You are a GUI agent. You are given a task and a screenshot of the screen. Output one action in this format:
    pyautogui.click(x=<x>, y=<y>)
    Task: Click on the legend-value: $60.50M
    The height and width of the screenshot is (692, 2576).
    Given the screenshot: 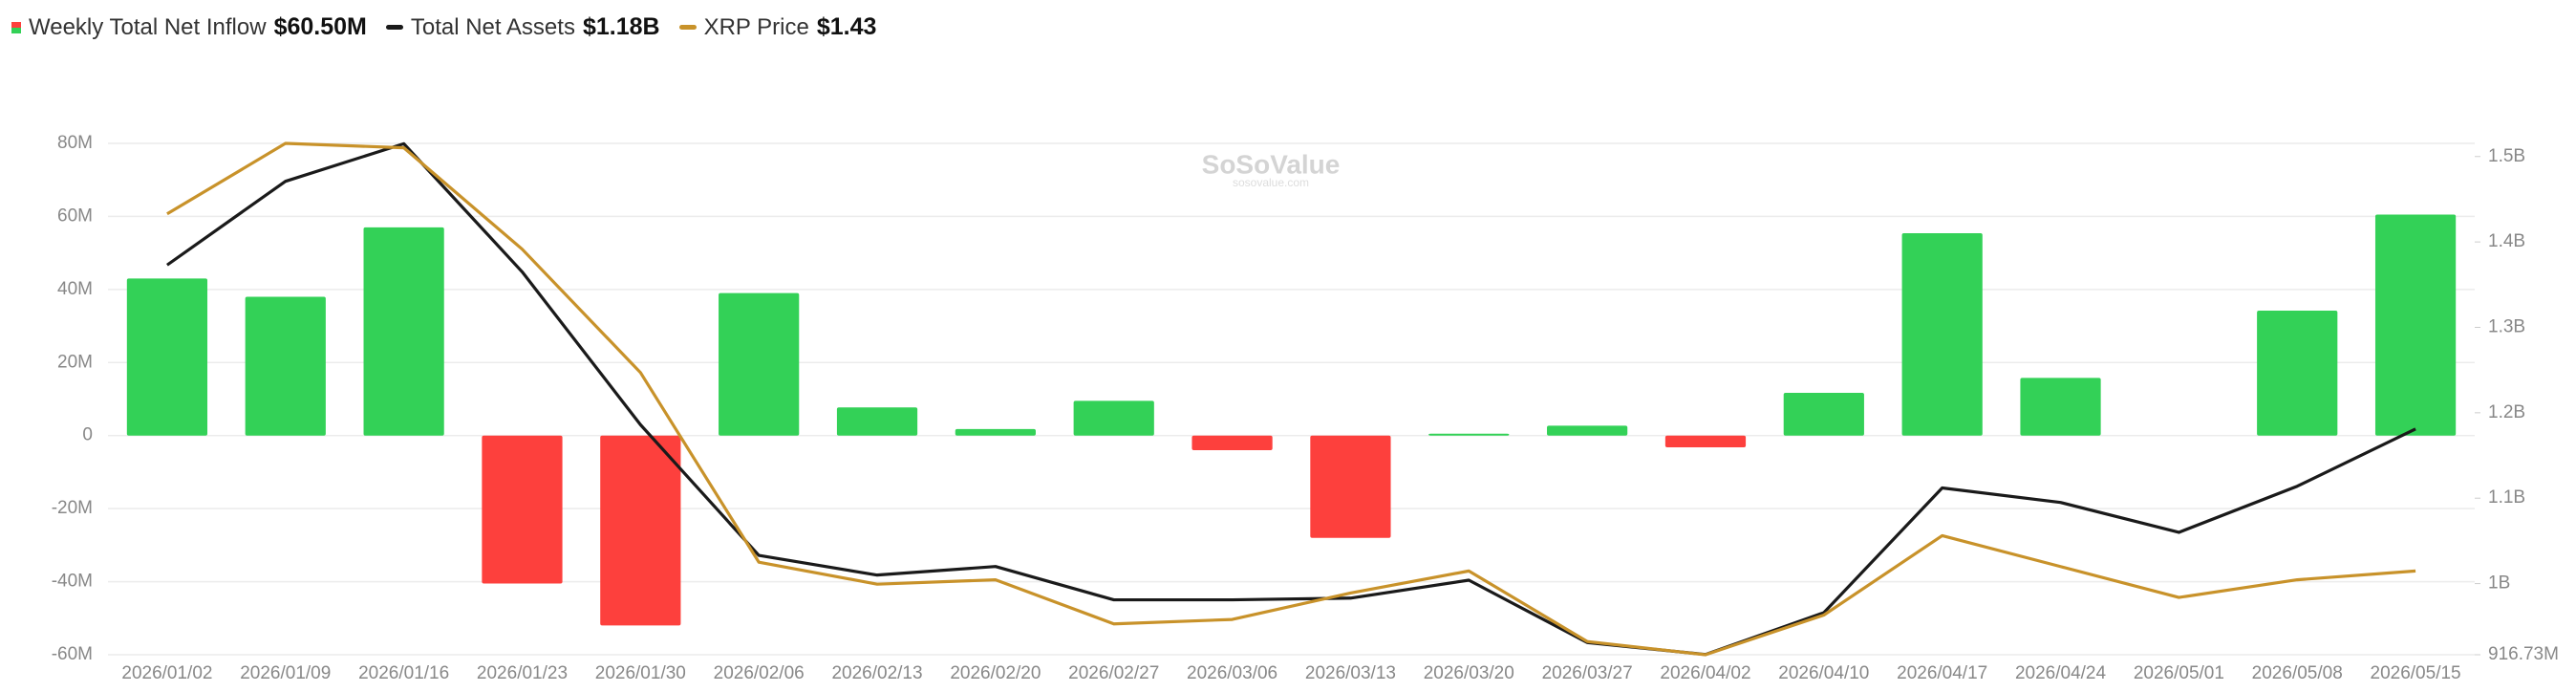 What is the action you would take?
    pyautogui.click(x=320, y=26)
    